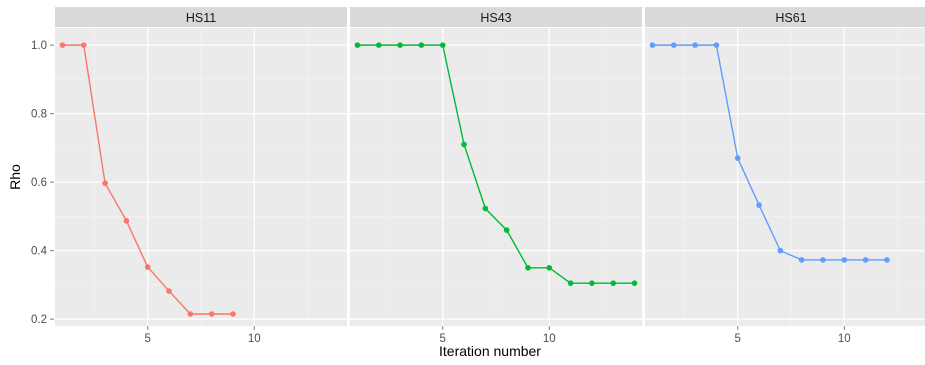  What do you see at coordinates (39, 252) in the screenshot?
I see `y-tick-label: 0.4` at bounding box center [39, 252].